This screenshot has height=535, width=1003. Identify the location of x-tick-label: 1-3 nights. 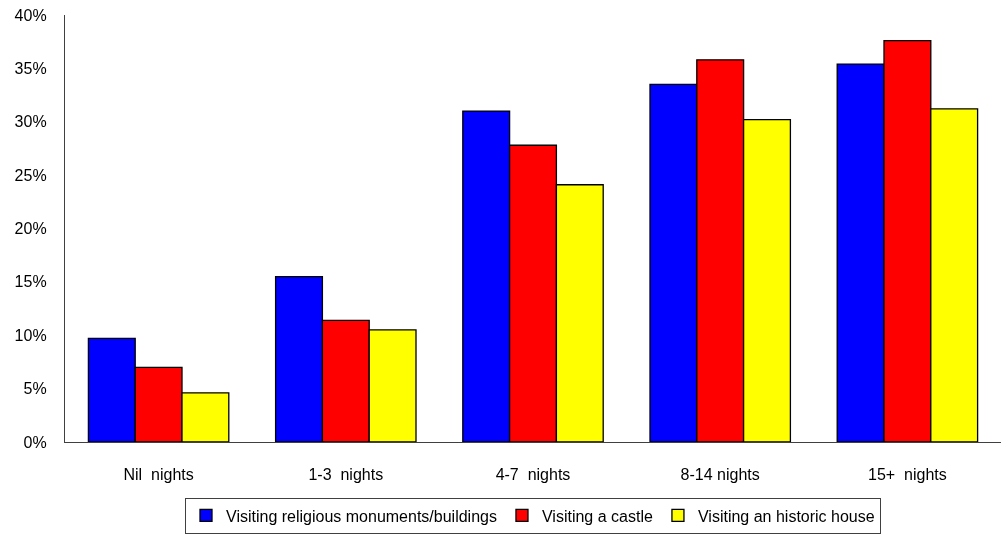
(346, 475).